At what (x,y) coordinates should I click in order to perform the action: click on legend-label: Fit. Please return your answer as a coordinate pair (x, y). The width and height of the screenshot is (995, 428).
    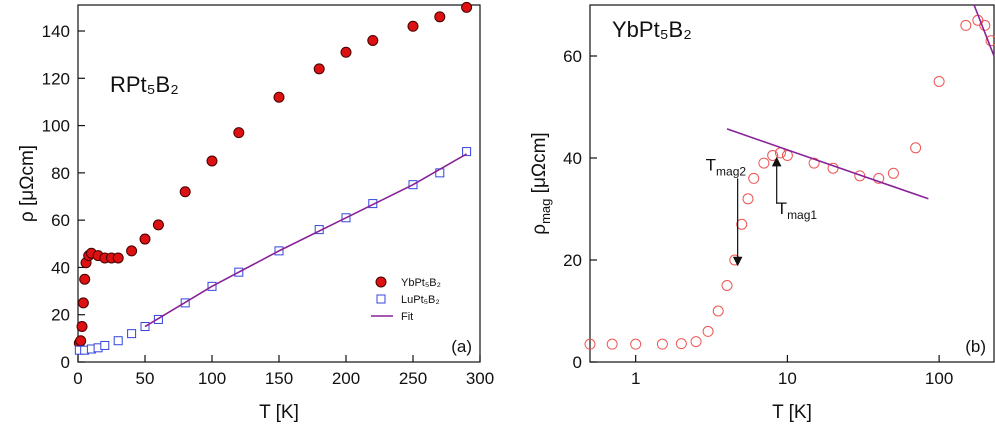
    Looking at the image, I should click on (407, 317).